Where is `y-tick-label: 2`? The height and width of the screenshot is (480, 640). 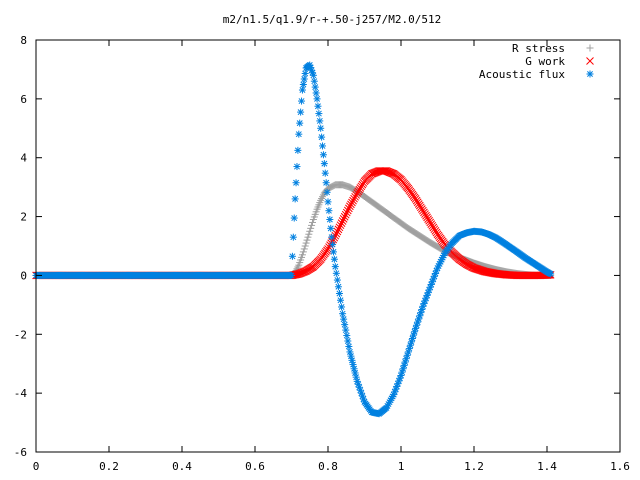 y-tick-label: 2 is located at coordinates (23, 217).